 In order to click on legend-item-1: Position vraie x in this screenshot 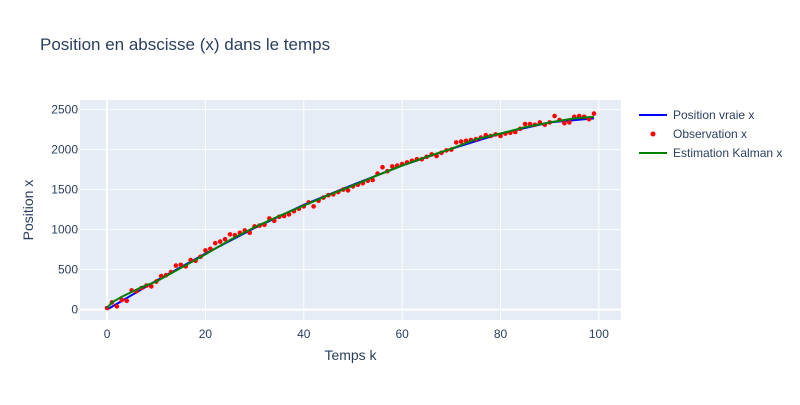, I will do `click(696, 115)`.